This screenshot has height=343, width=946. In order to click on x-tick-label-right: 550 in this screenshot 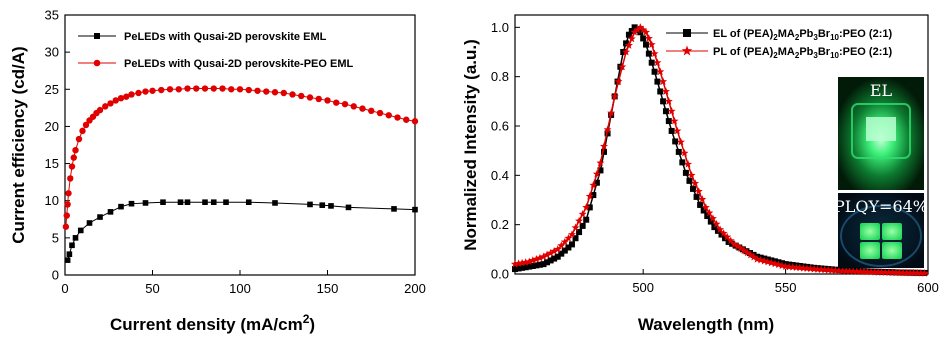, I will do `click(786, 287)`.